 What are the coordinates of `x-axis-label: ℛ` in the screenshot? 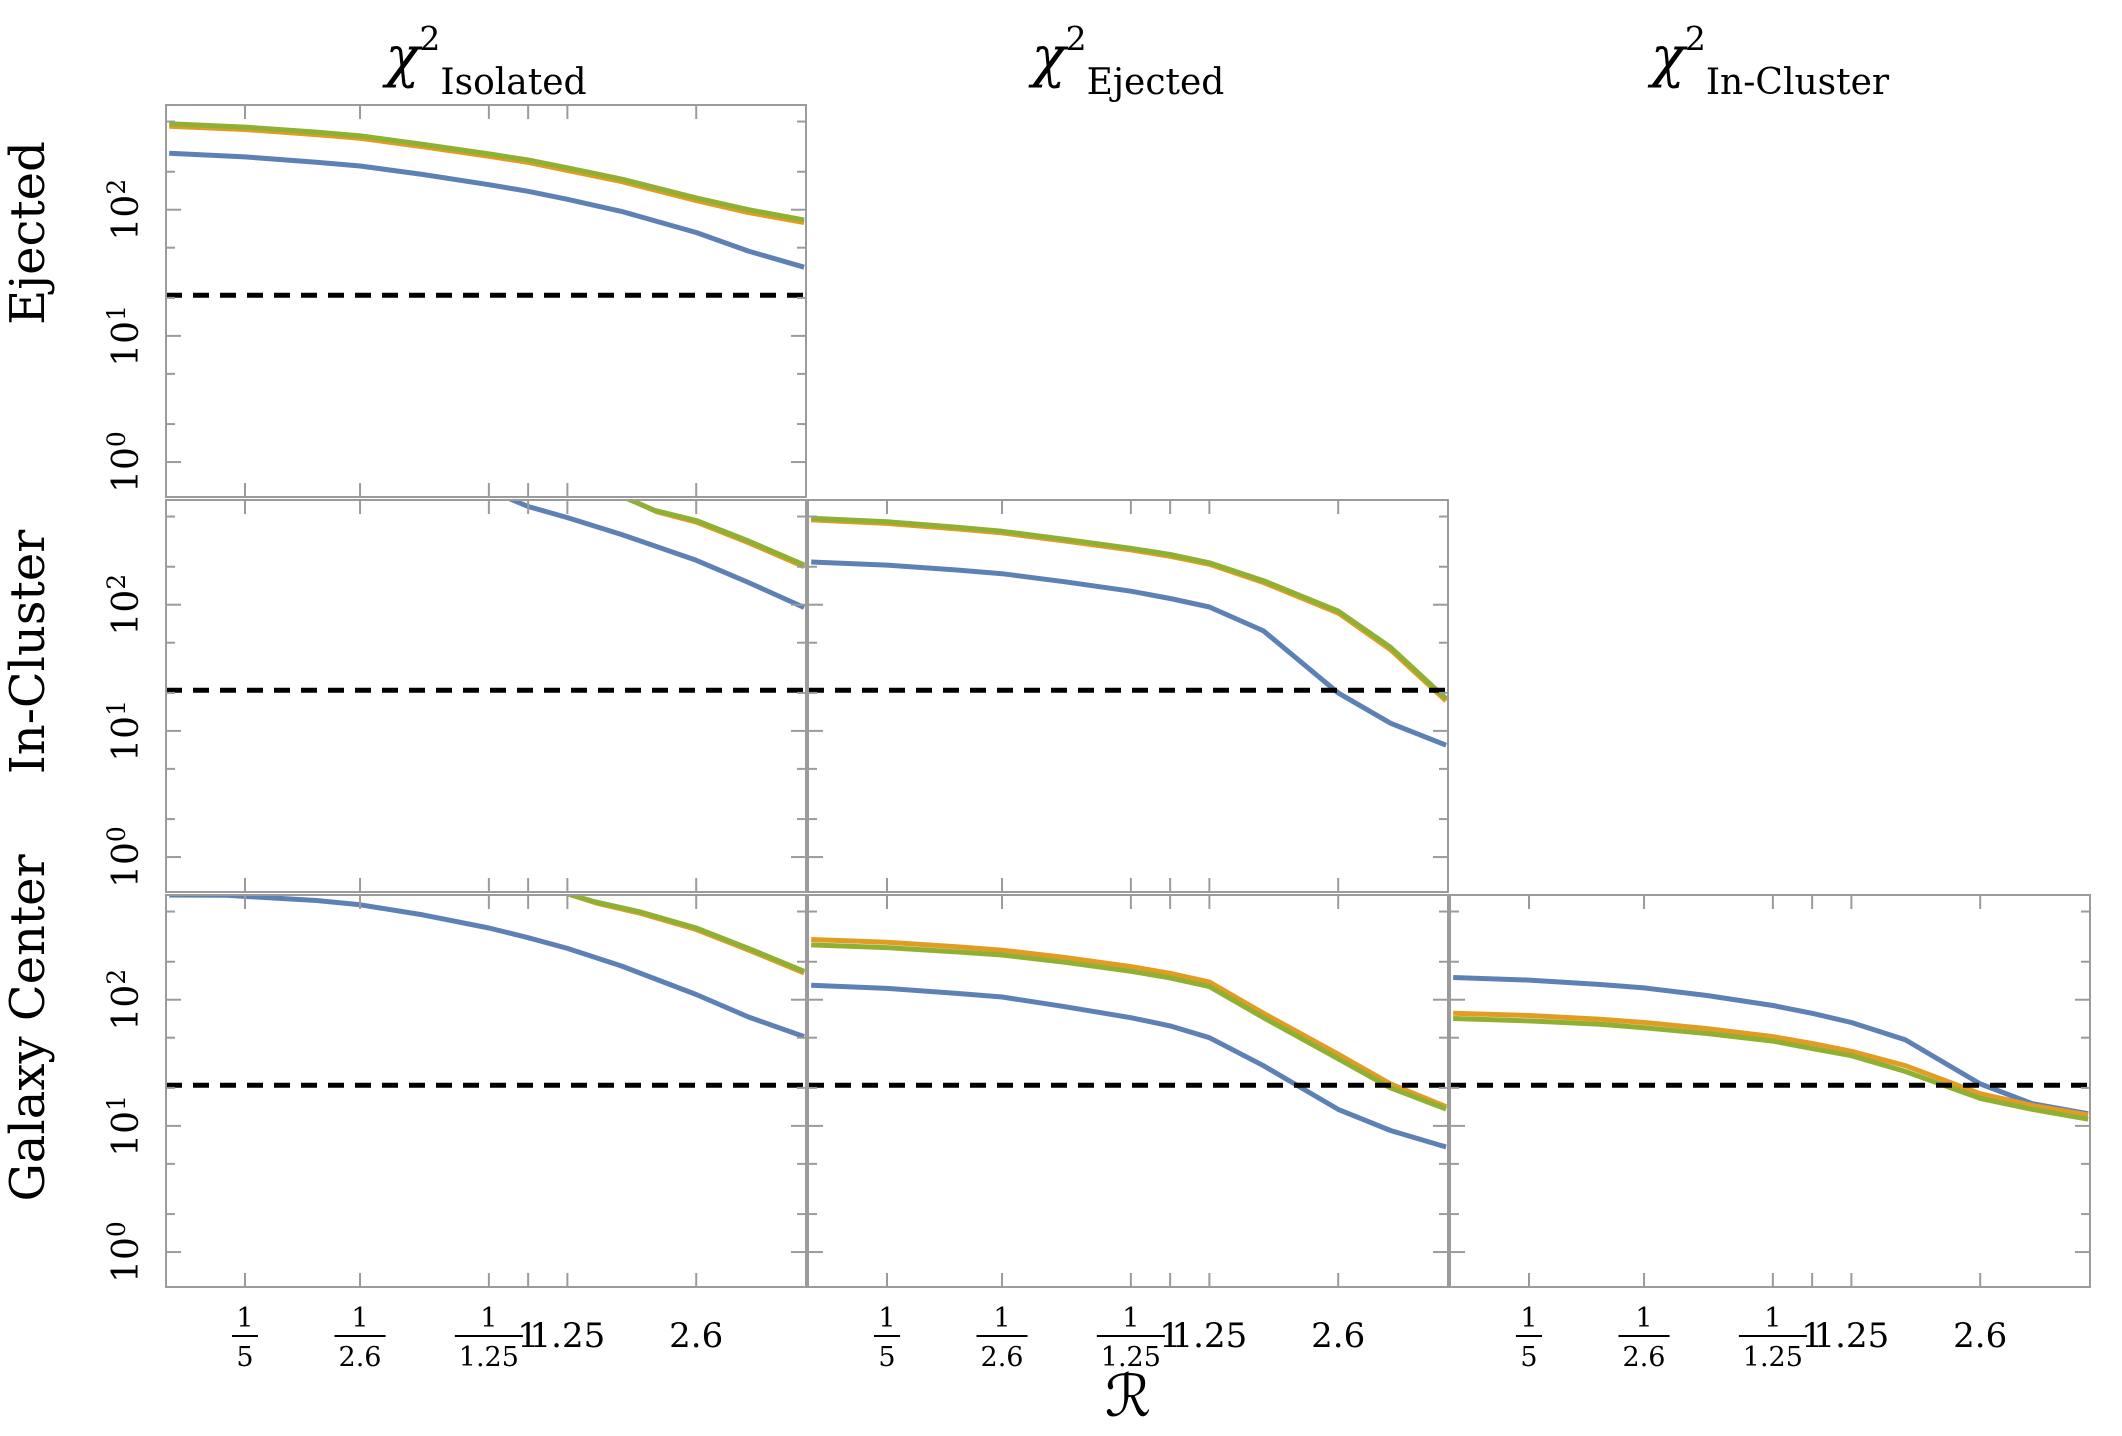 It's located at (1128, 1396).